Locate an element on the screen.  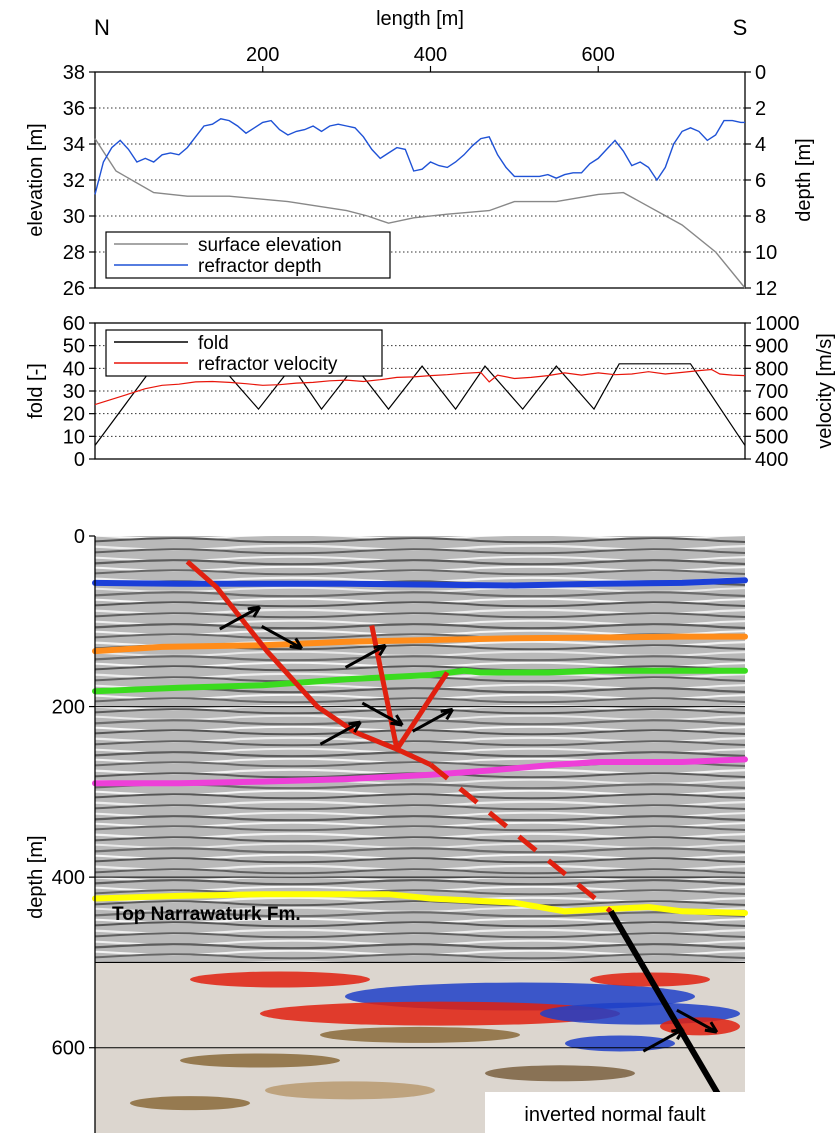
legend-label: refractor depth is located at coordinates (260, 266).